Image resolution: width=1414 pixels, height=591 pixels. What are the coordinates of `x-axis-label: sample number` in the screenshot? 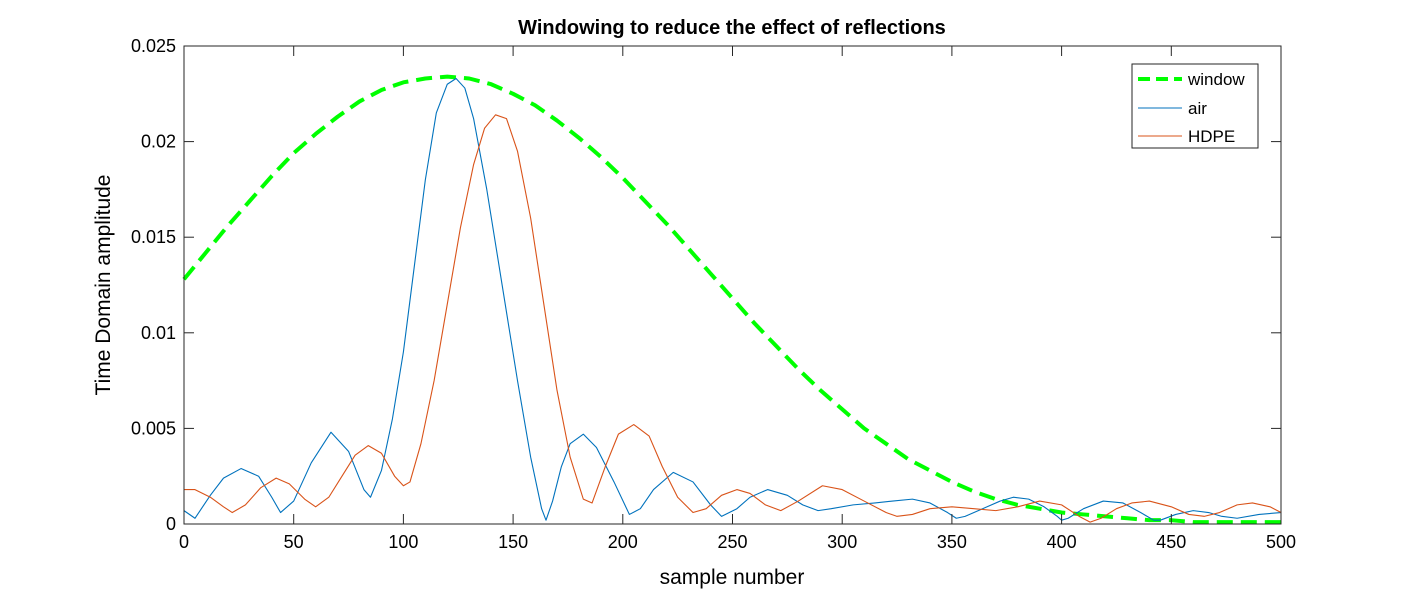 It's located at (732, 577).